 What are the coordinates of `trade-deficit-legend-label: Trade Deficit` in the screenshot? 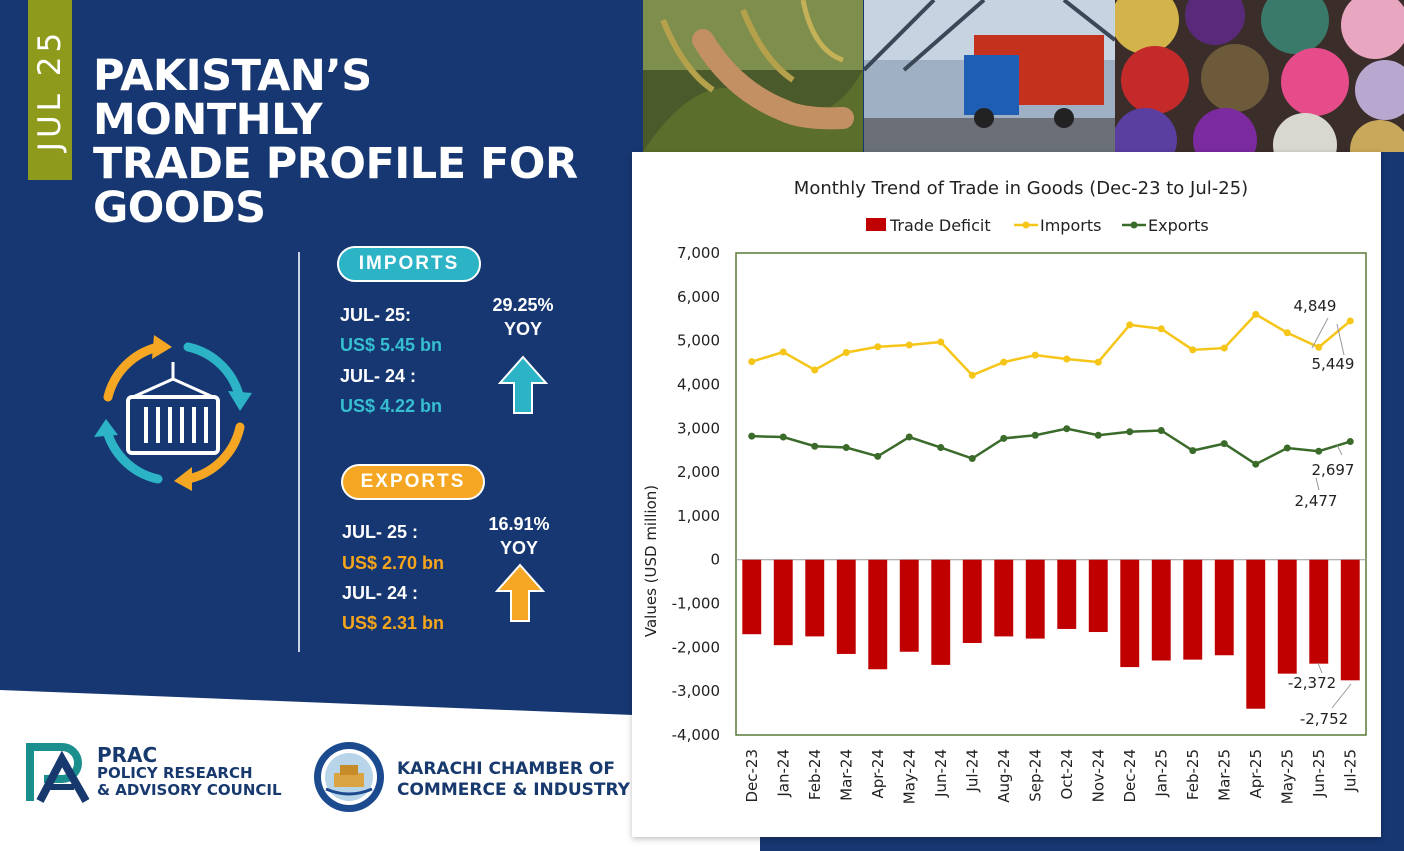 It's located at (940, 225).